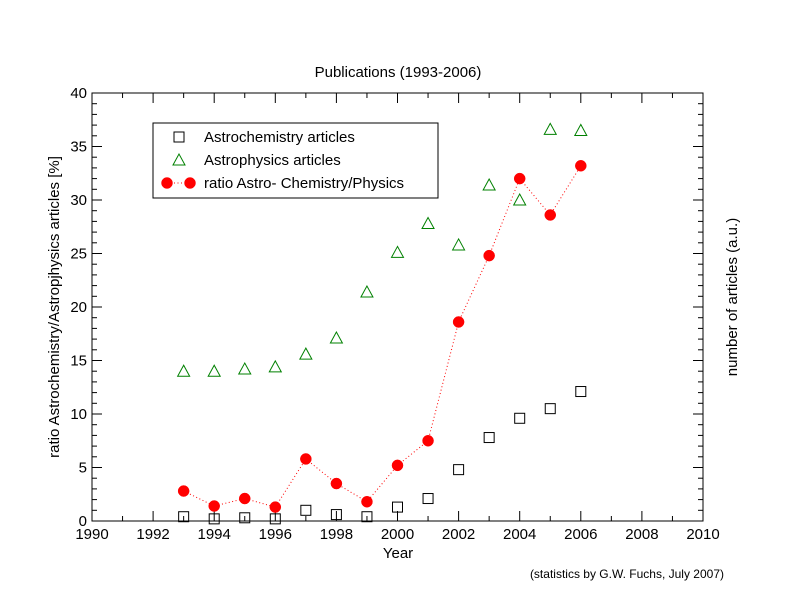  What do you see at coordinates (91, 534) in the screenshot?
I see `x-tick-label: 1990` at bounding box center [91, 534].